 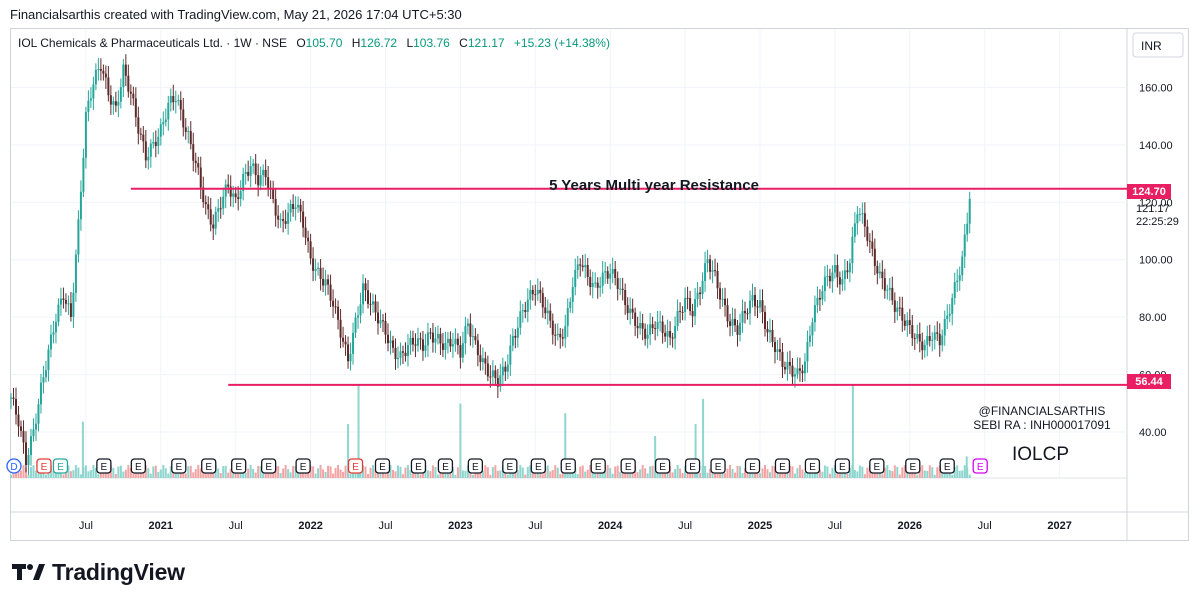 What do you see at coordinates (300, 43) in the screenshot?
I see `legend-o-label: O` at bounding box center [300, 43].